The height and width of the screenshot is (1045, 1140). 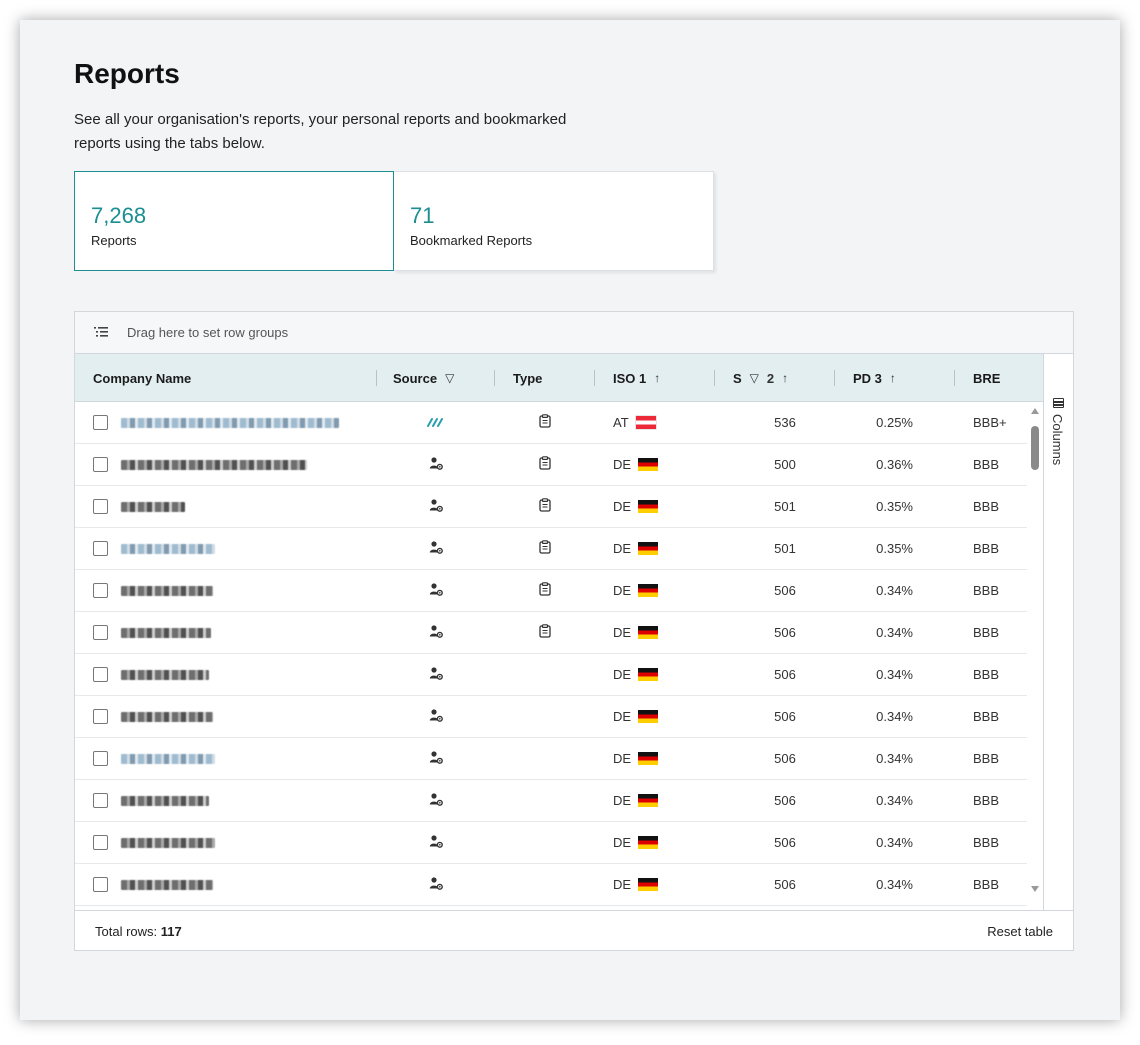 I want to click on row-group-drop-zone: Drag here to set row groups, so click(x=574, y=333).